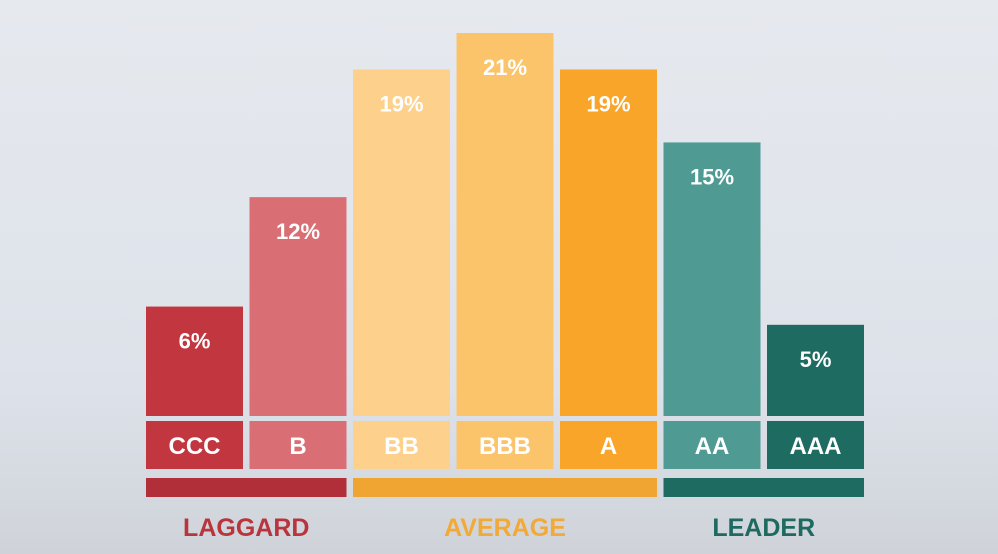 This screenshot has height=554, width=998. What do you see at coordinates (298, 231) in the screenshot?
I see `value-label-b: 12%` at bounding box center [298, 231].